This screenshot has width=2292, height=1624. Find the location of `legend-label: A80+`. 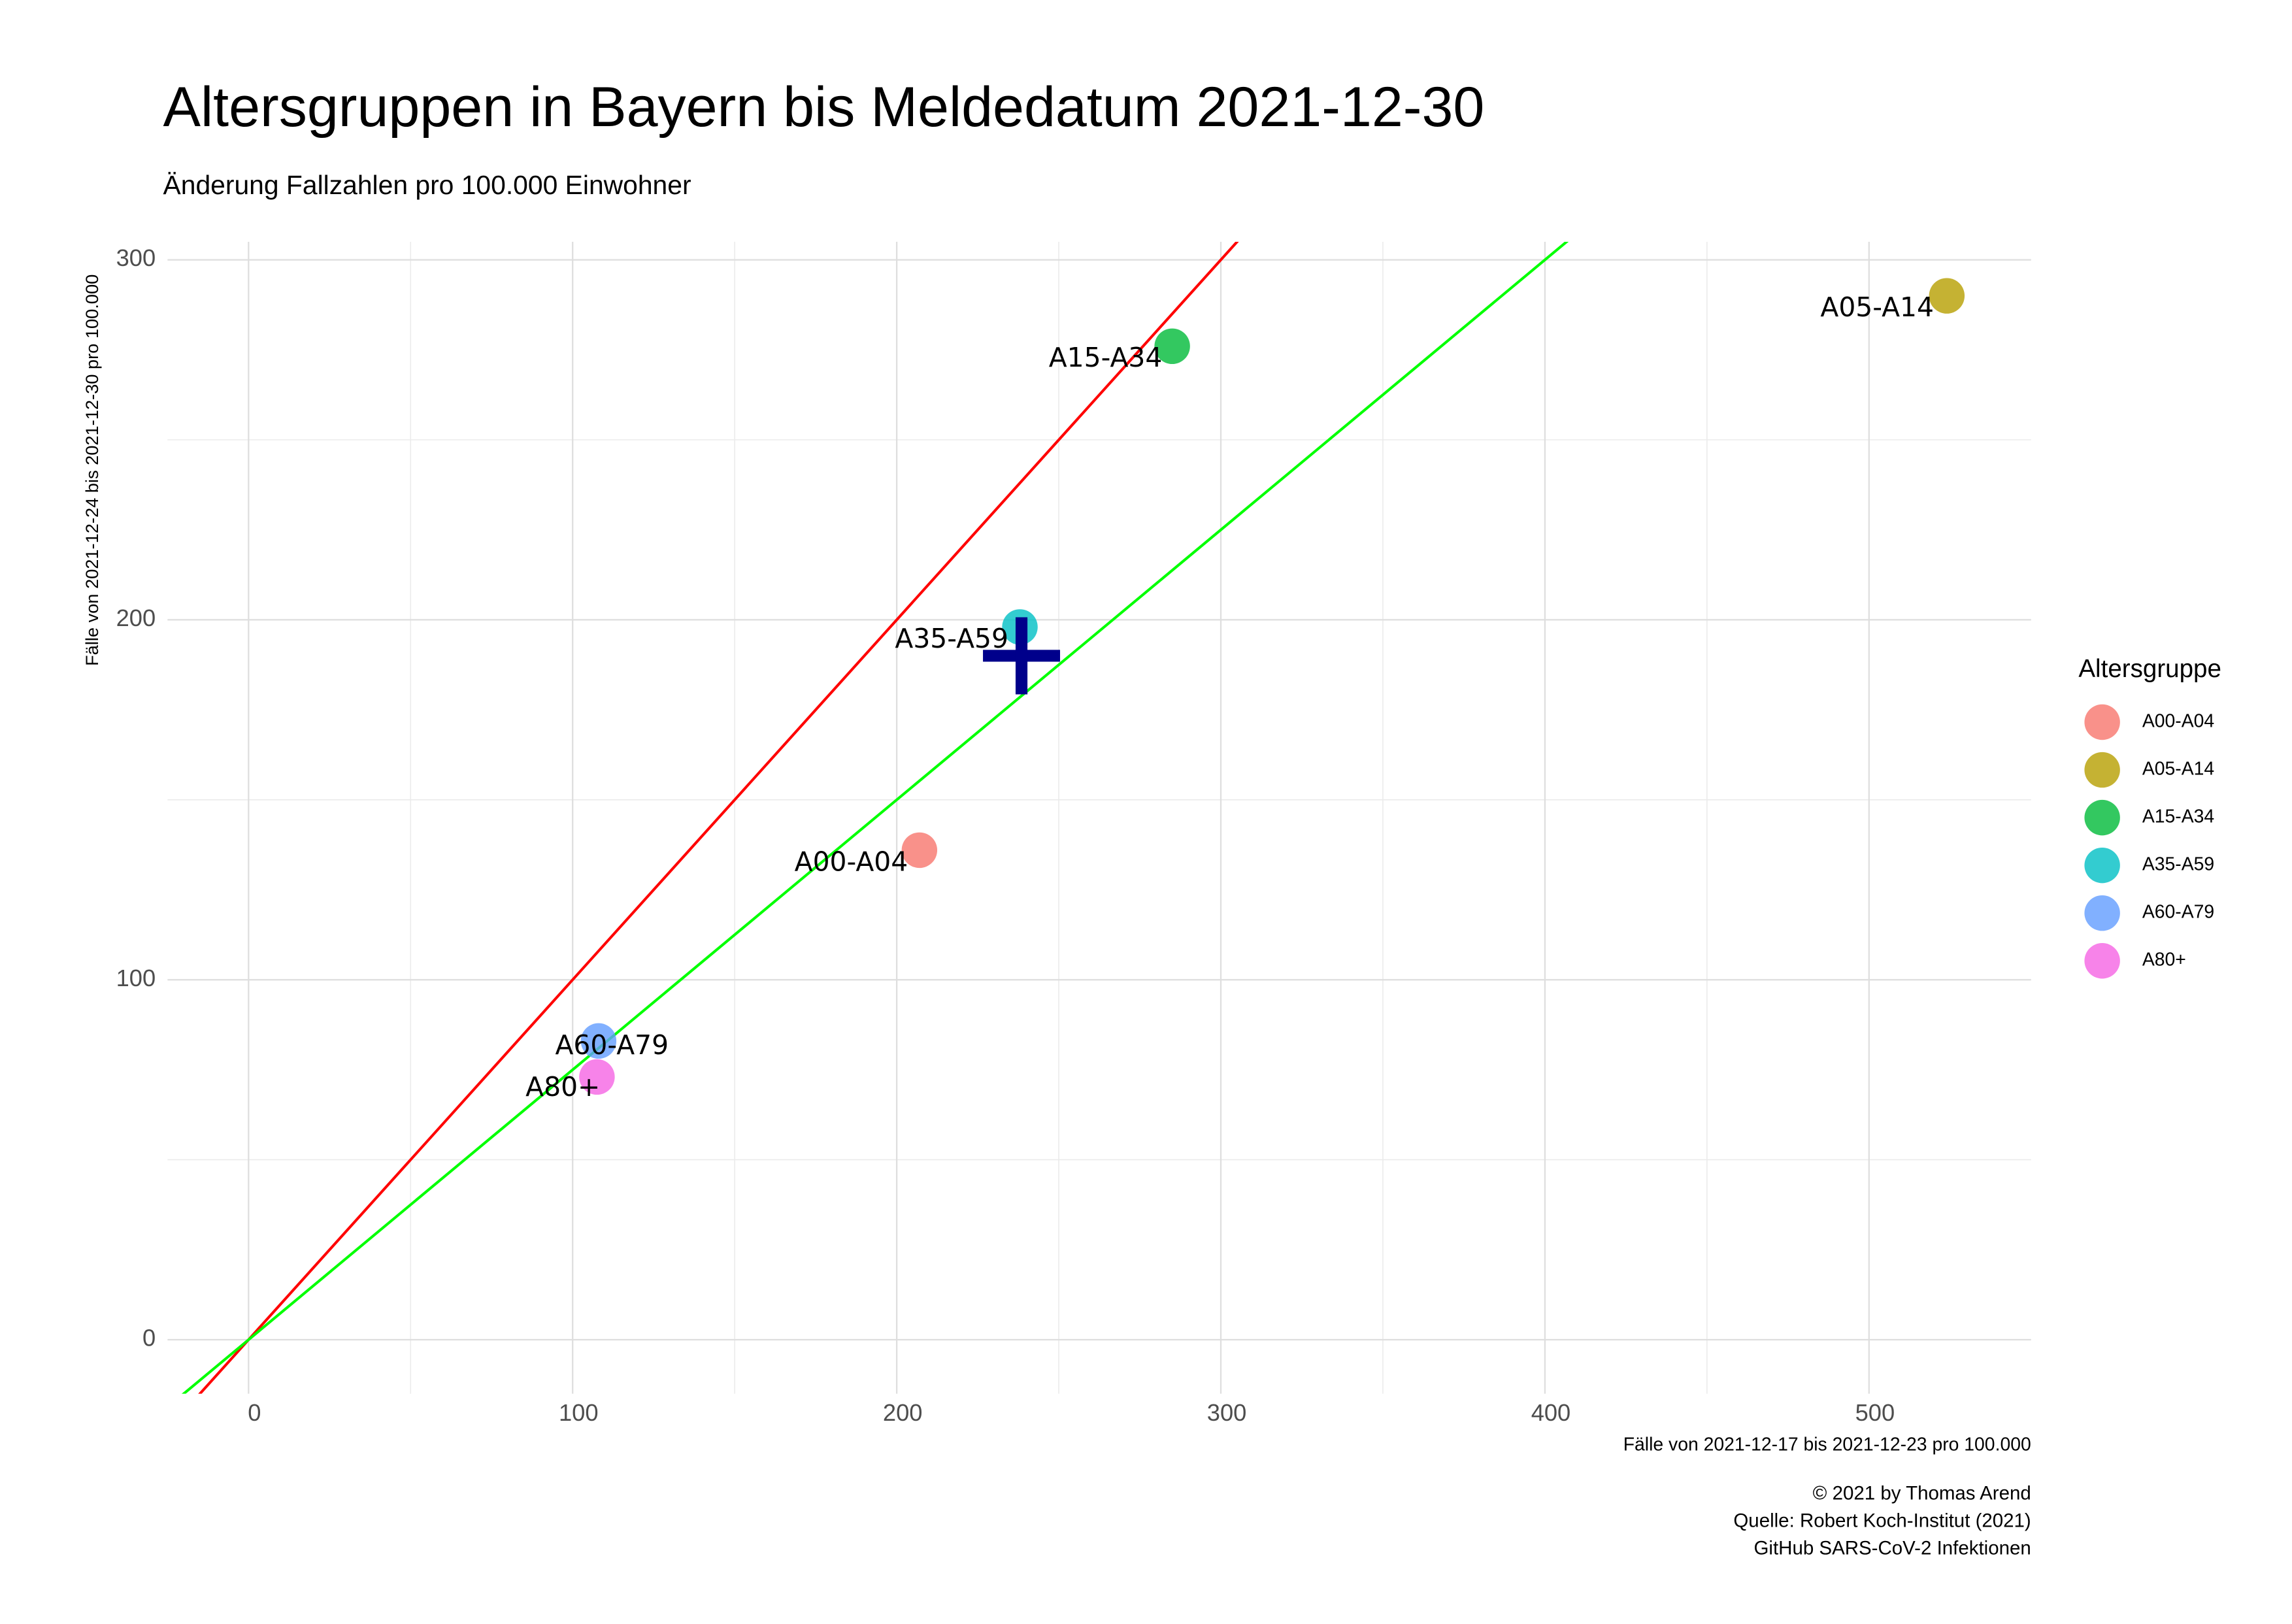

legend-label: A80+ is located at coordinates (2164, 960).